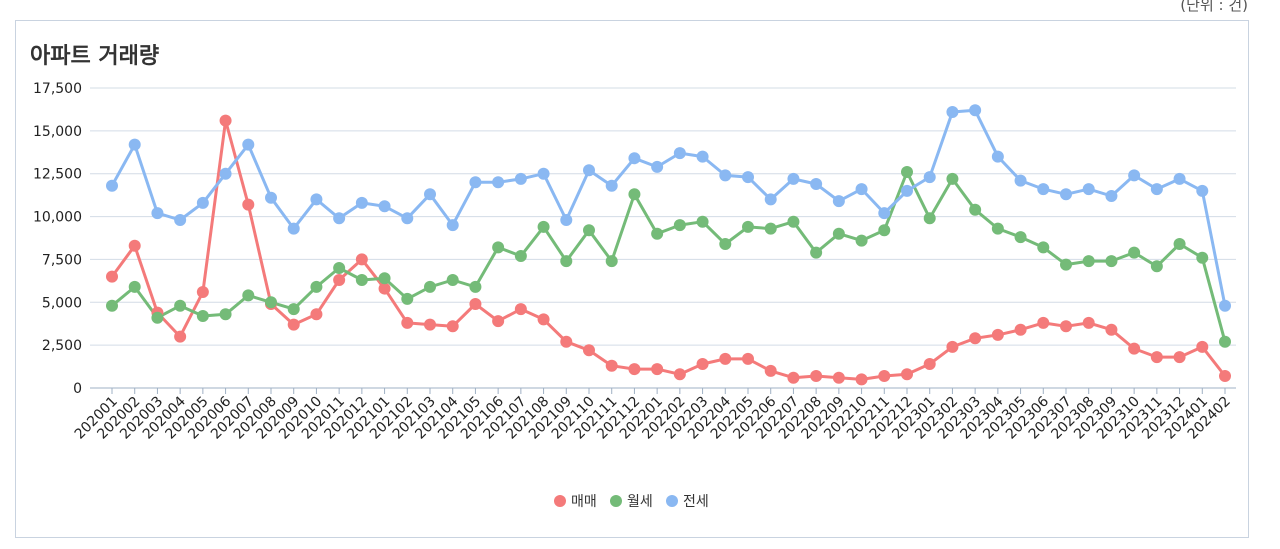 This screenshot has width=1280, height=549. Describe the element at coordinates (640, 502) in the screenshot. I see `legend-label: 월세` at that location.